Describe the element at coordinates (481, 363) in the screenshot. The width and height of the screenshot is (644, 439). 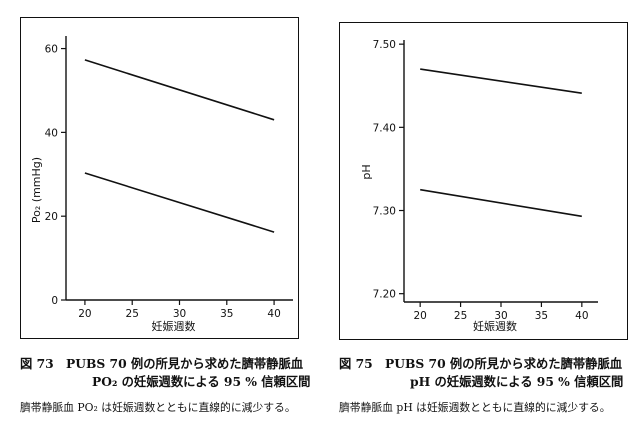
I see `ph-caption-line1: 図 75 PUBS 70 例の所見から求めた臍帯静脈血` at that location.